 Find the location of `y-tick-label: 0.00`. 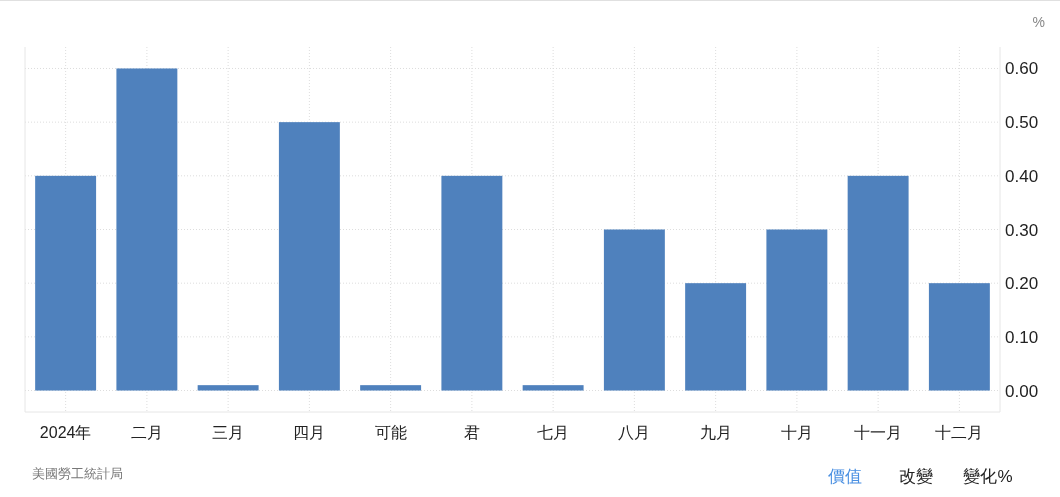

y-tick-label: 0.00 is located at coordinates (1022, 391).